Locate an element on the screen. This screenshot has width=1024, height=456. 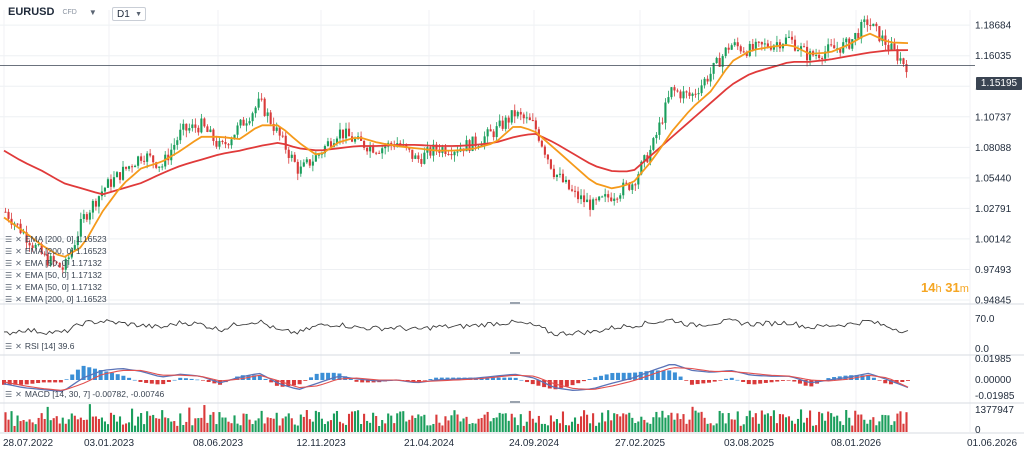
timeframe-select: D1 ▼ is located at coordinates (129, 14).